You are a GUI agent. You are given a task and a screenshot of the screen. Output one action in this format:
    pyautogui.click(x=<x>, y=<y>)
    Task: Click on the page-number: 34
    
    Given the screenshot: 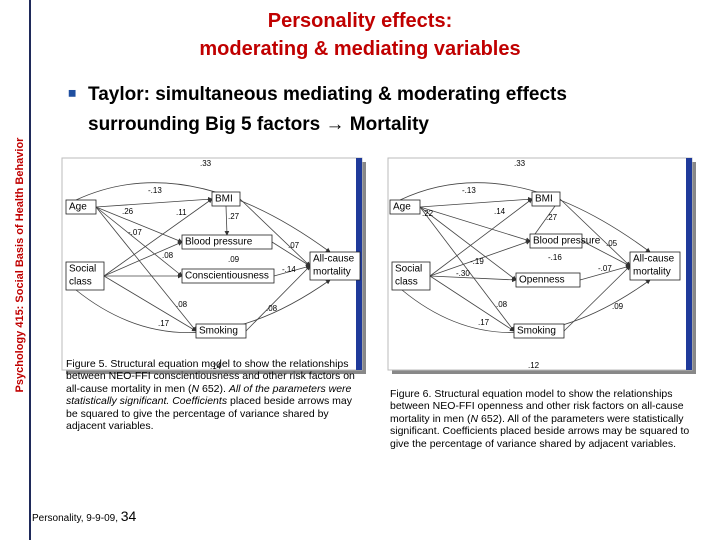 What is the action you would take?
    pyautogui.click(x=128, y=516)
    